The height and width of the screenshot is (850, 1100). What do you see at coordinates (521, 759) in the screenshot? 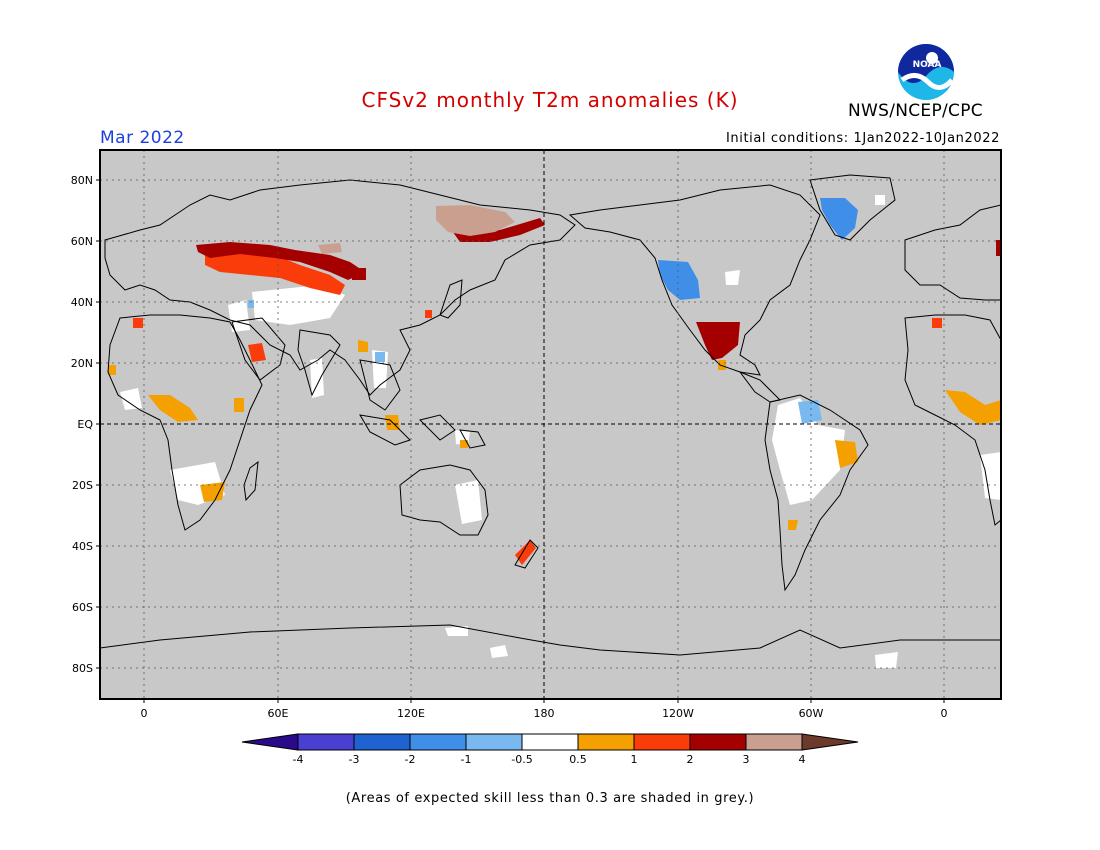
I see `colorbar-tick-label: -0.5` at bounding box center [521, 759].